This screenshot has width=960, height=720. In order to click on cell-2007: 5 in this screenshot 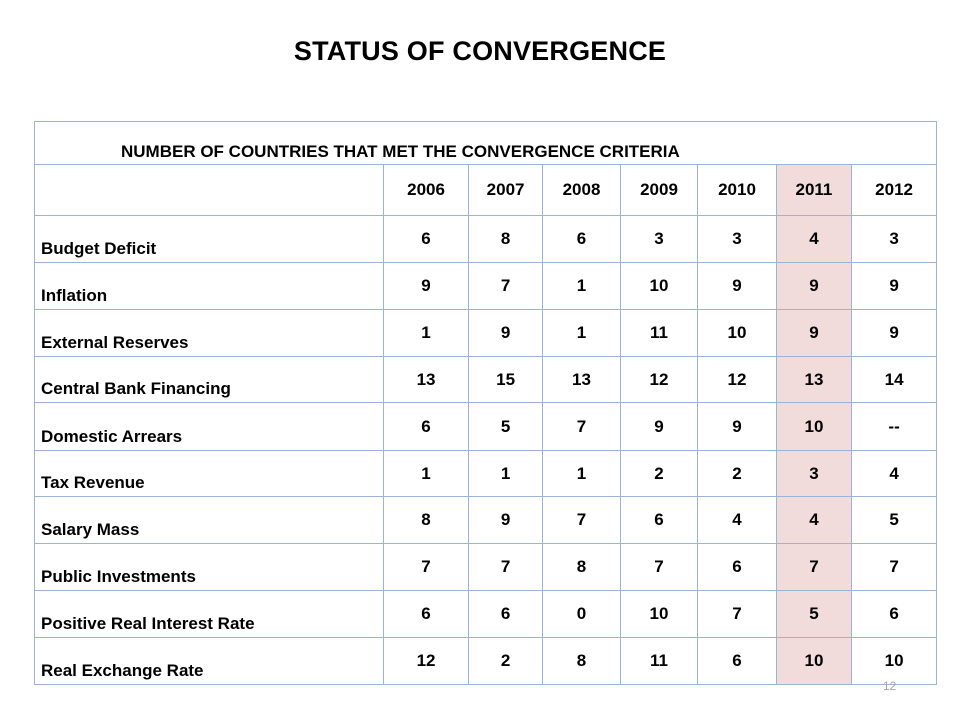, I will do `click(505, 426)`.